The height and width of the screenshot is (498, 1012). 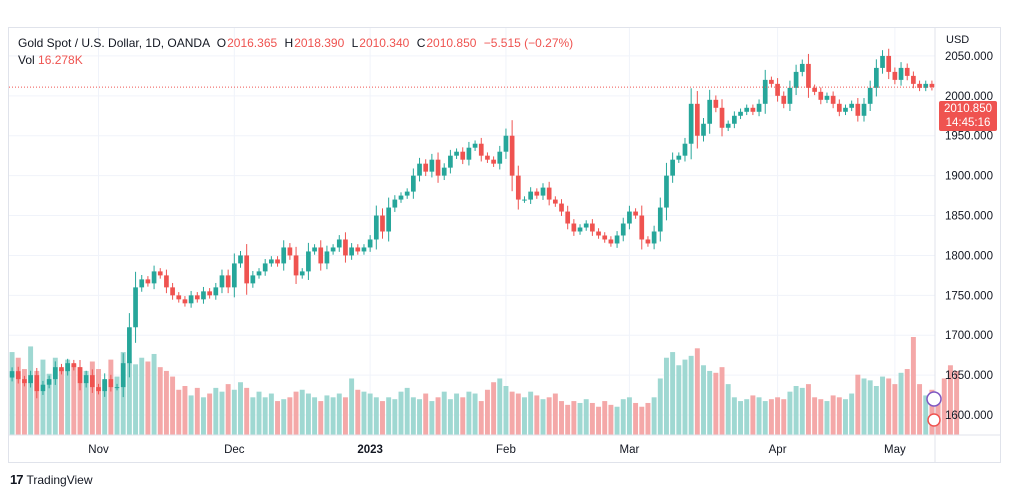 What do you see at coordinates (934, 420) in the screenshot?
I see `event-indicator-icon` at bounding box center [934, 420].